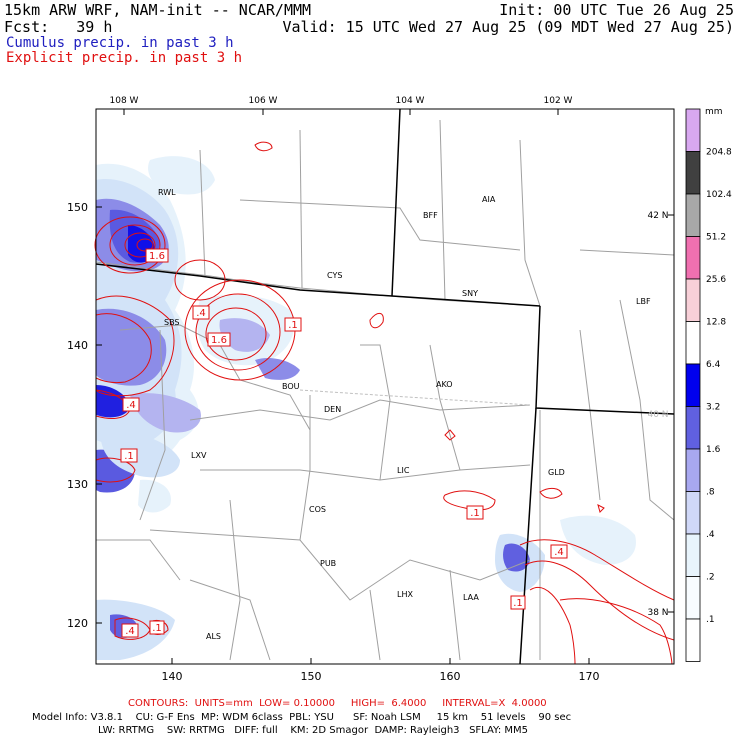 The height and width of the screenshot is (740, 740). What do you see at coordinates (716, 323) in the screenshot?
I see `colorbar-label: 12.8` at bounding box center [716, 323].